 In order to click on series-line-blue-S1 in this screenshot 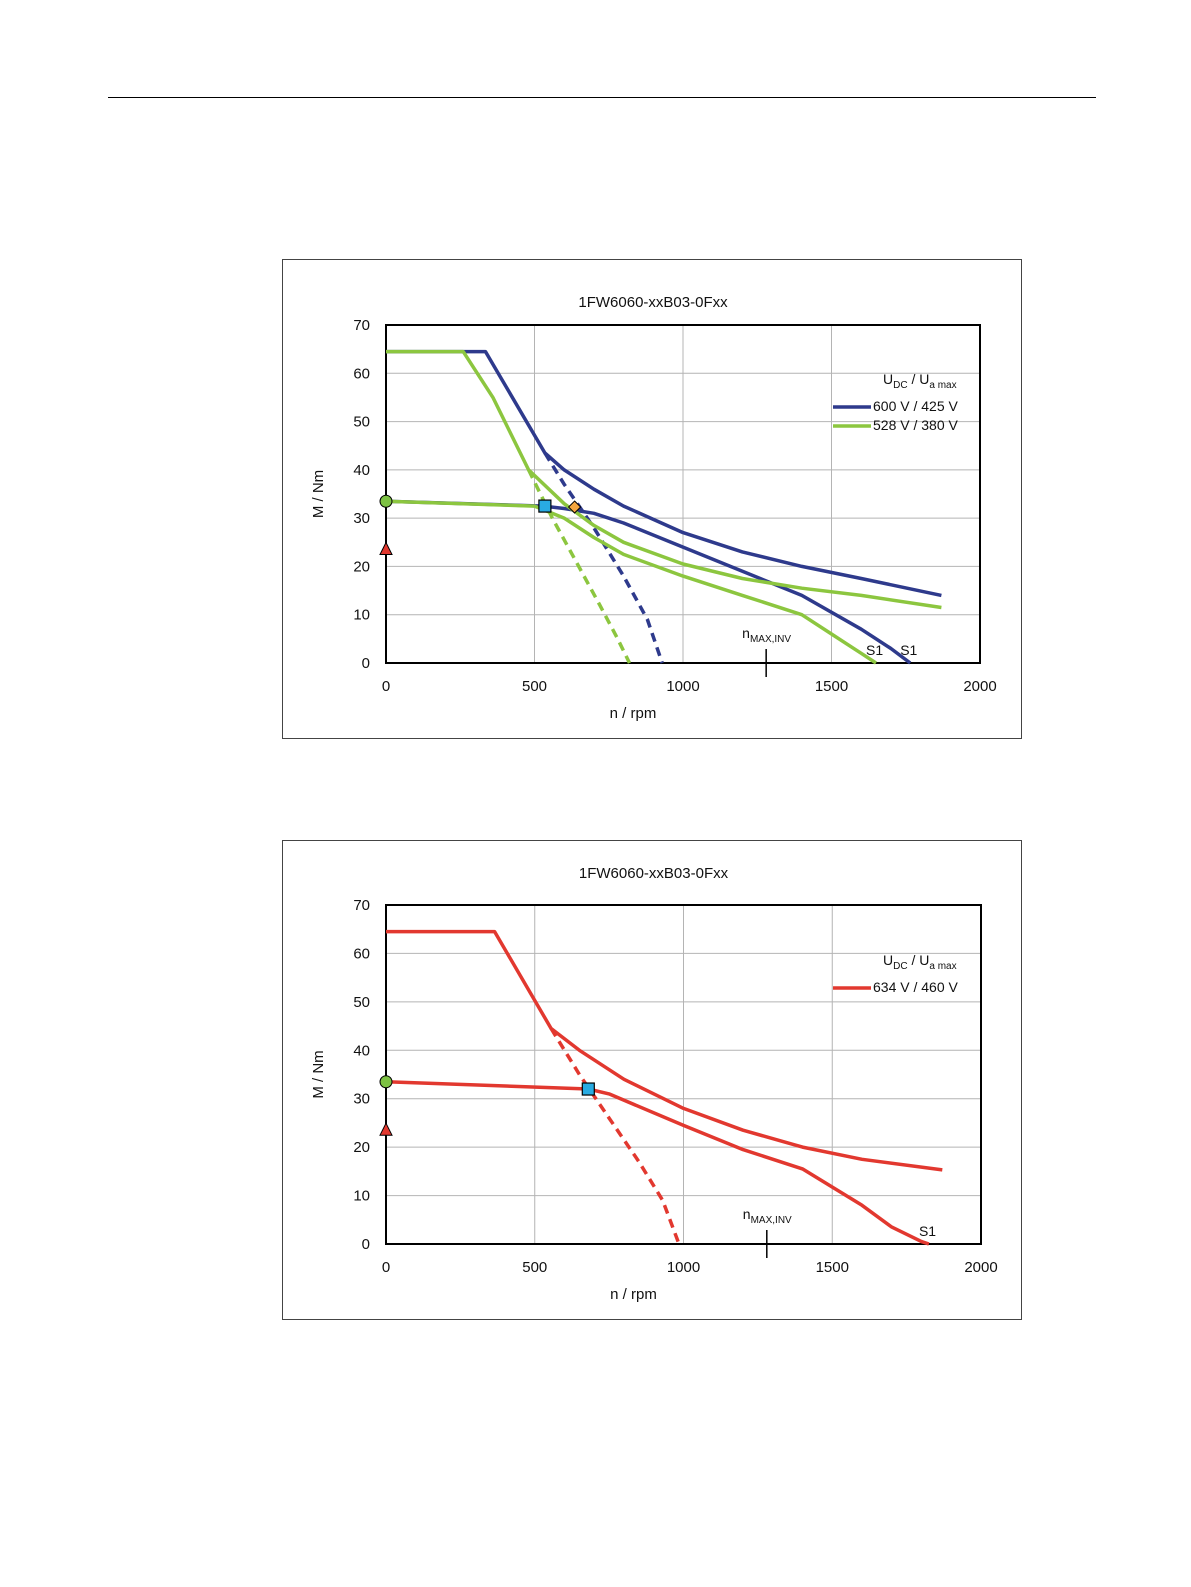, I will do `click(648, 582)`.